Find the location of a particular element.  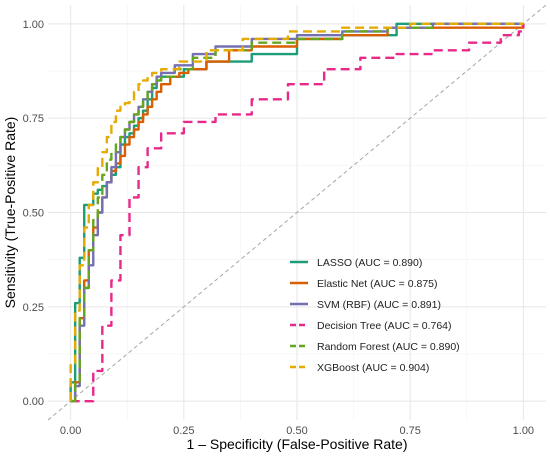

y-tick-label: 0.00 is located at coordinates (33, 402).